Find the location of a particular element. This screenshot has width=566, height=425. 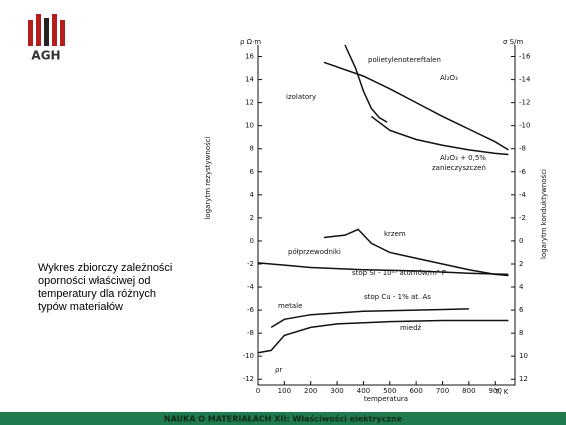

y-tick-label: 12 is located at coordinates (249, 103).